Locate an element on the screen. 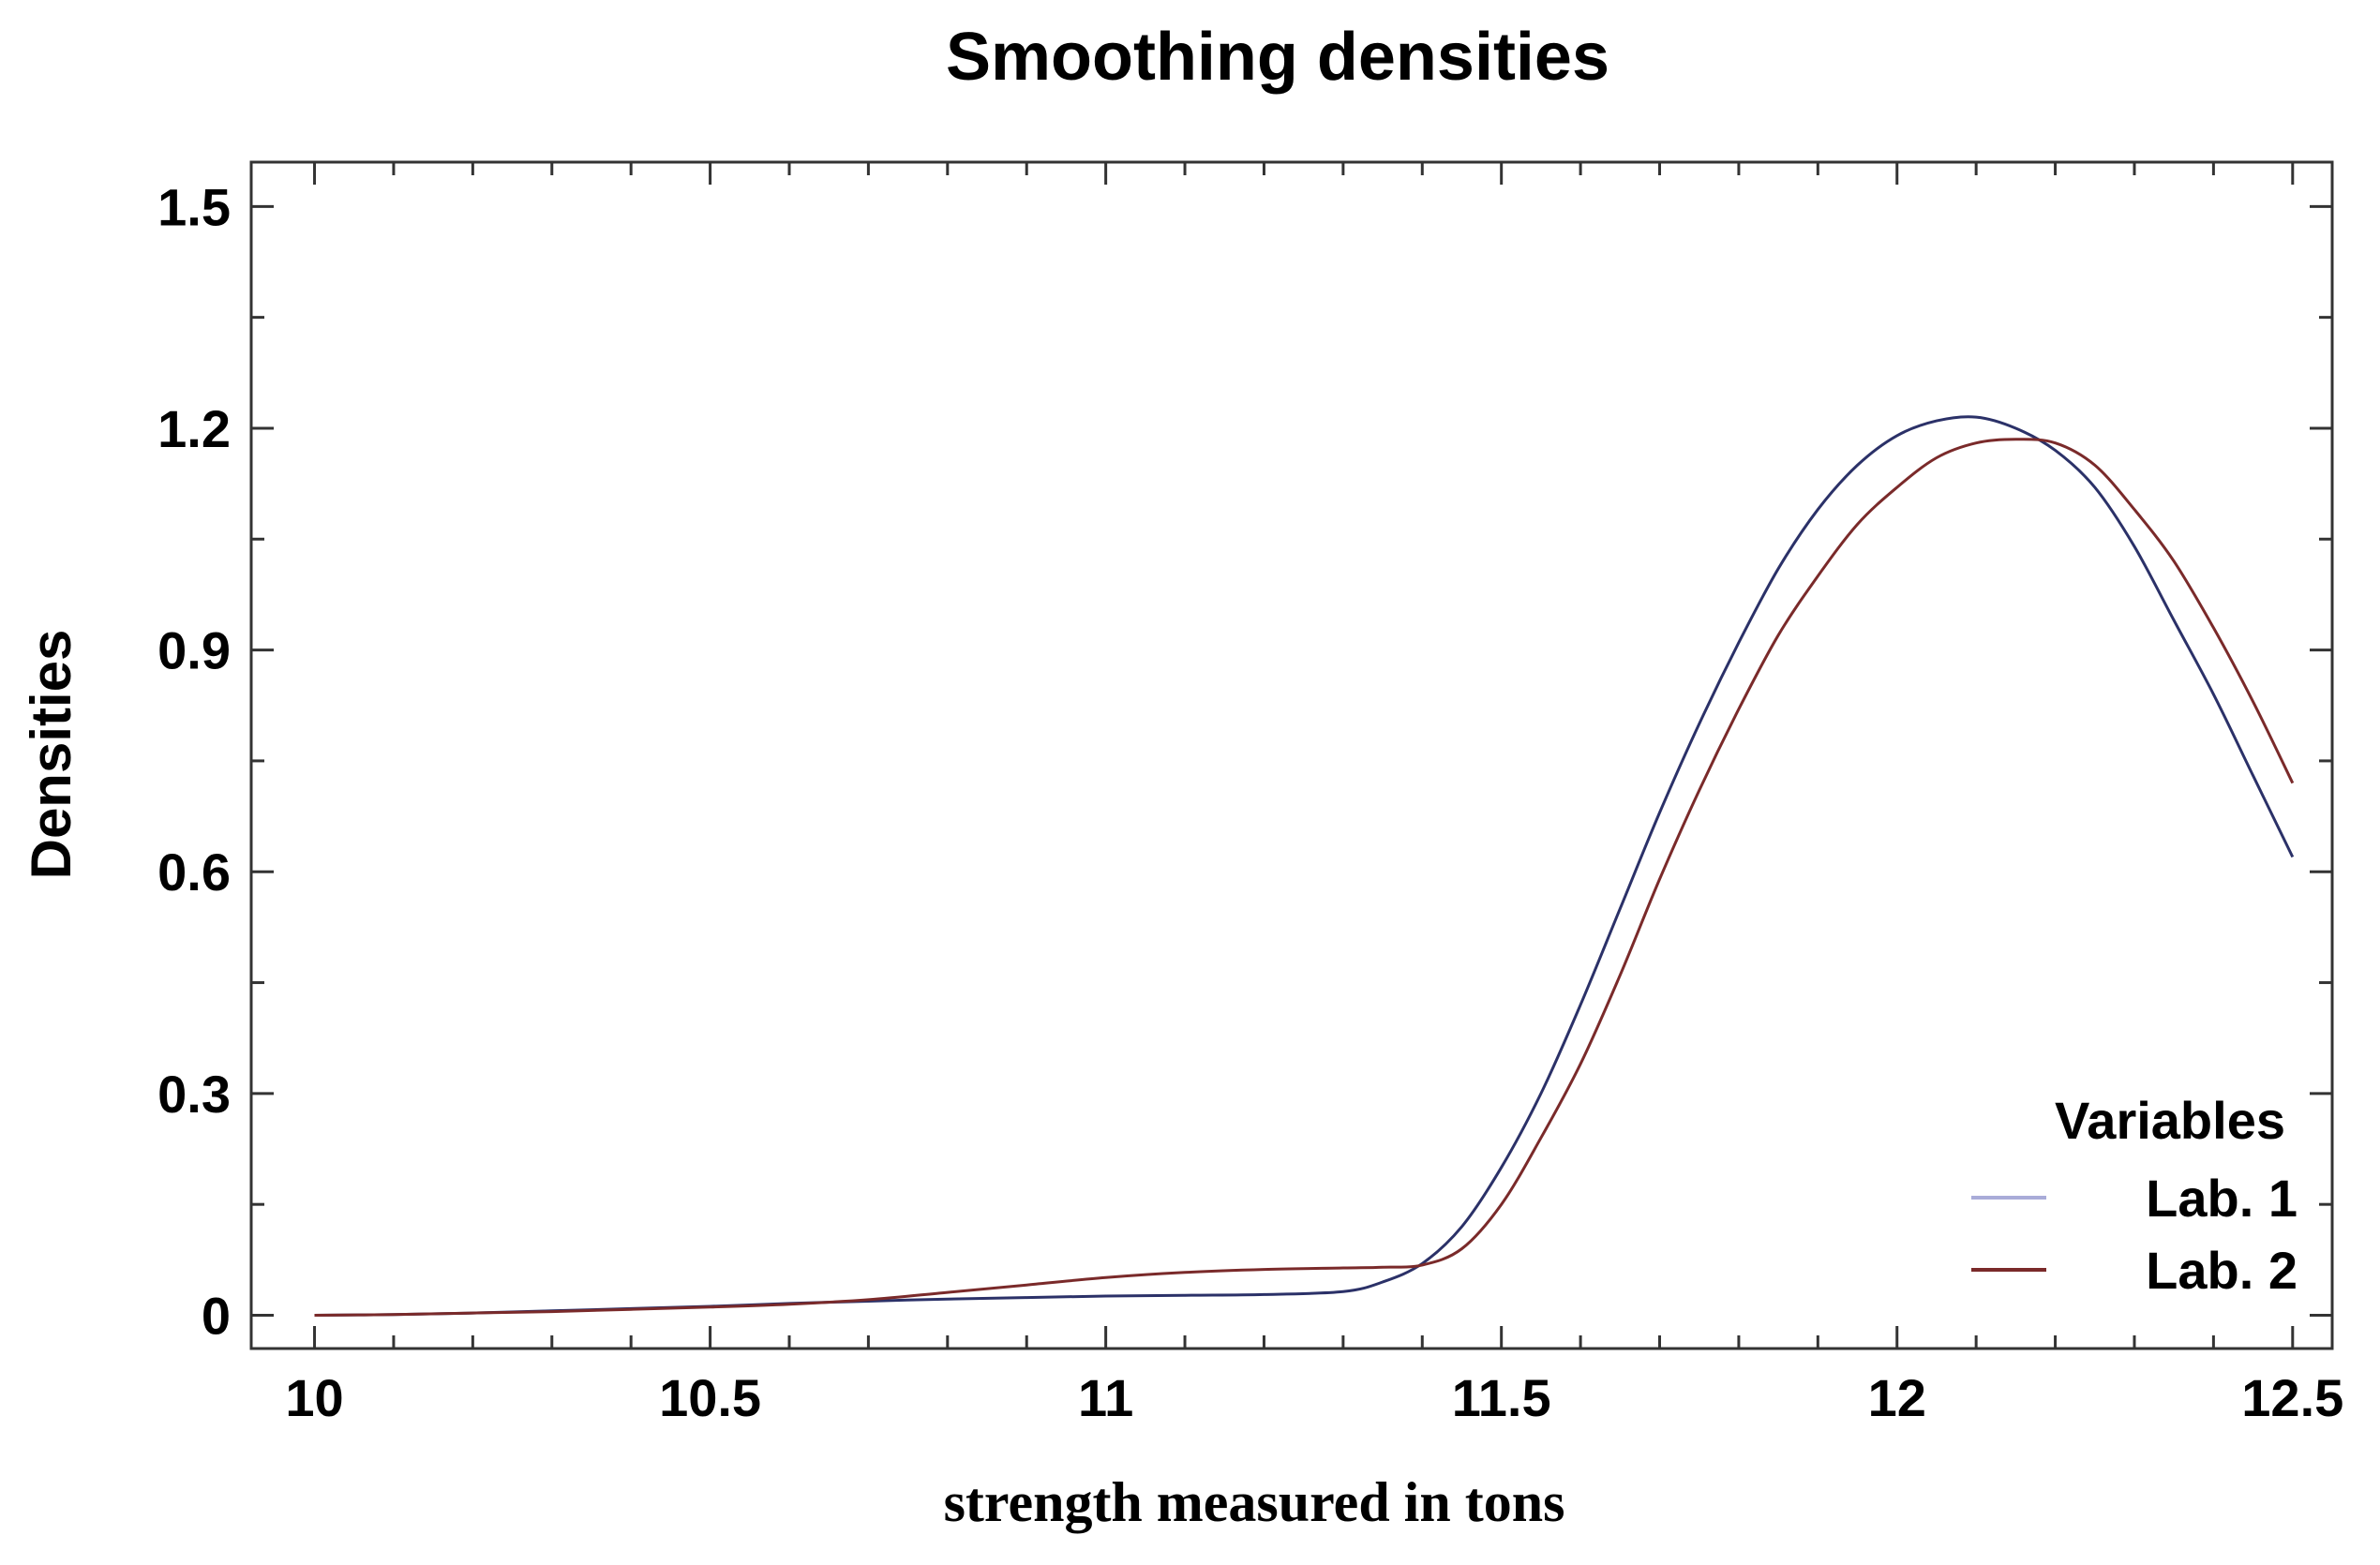 This screenshot has height=1565, width=2380. legend-label-lab-2: Lab. 2 is located at coordinates (2222, 1271).